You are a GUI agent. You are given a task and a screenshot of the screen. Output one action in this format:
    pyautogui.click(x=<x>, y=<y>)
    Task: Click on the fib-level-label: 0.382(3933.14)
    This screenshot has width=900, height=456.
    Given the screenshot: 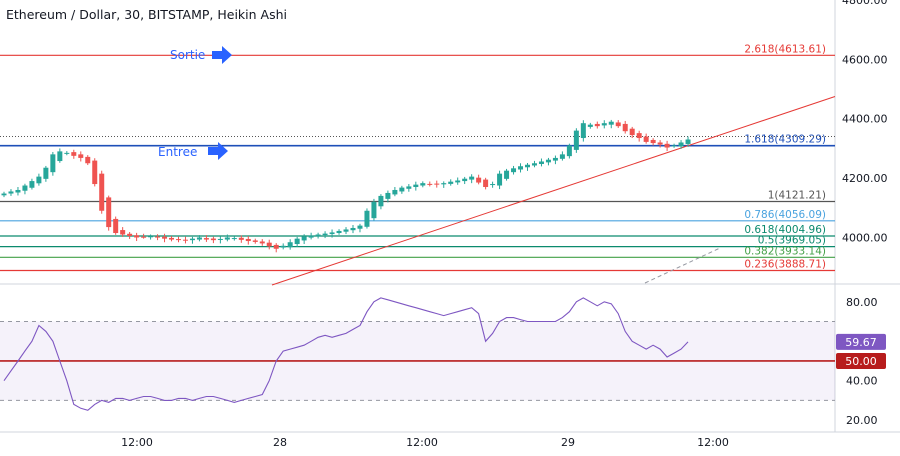 What is the action you would take?
    pyautogui.click(x=785, y=251)
    